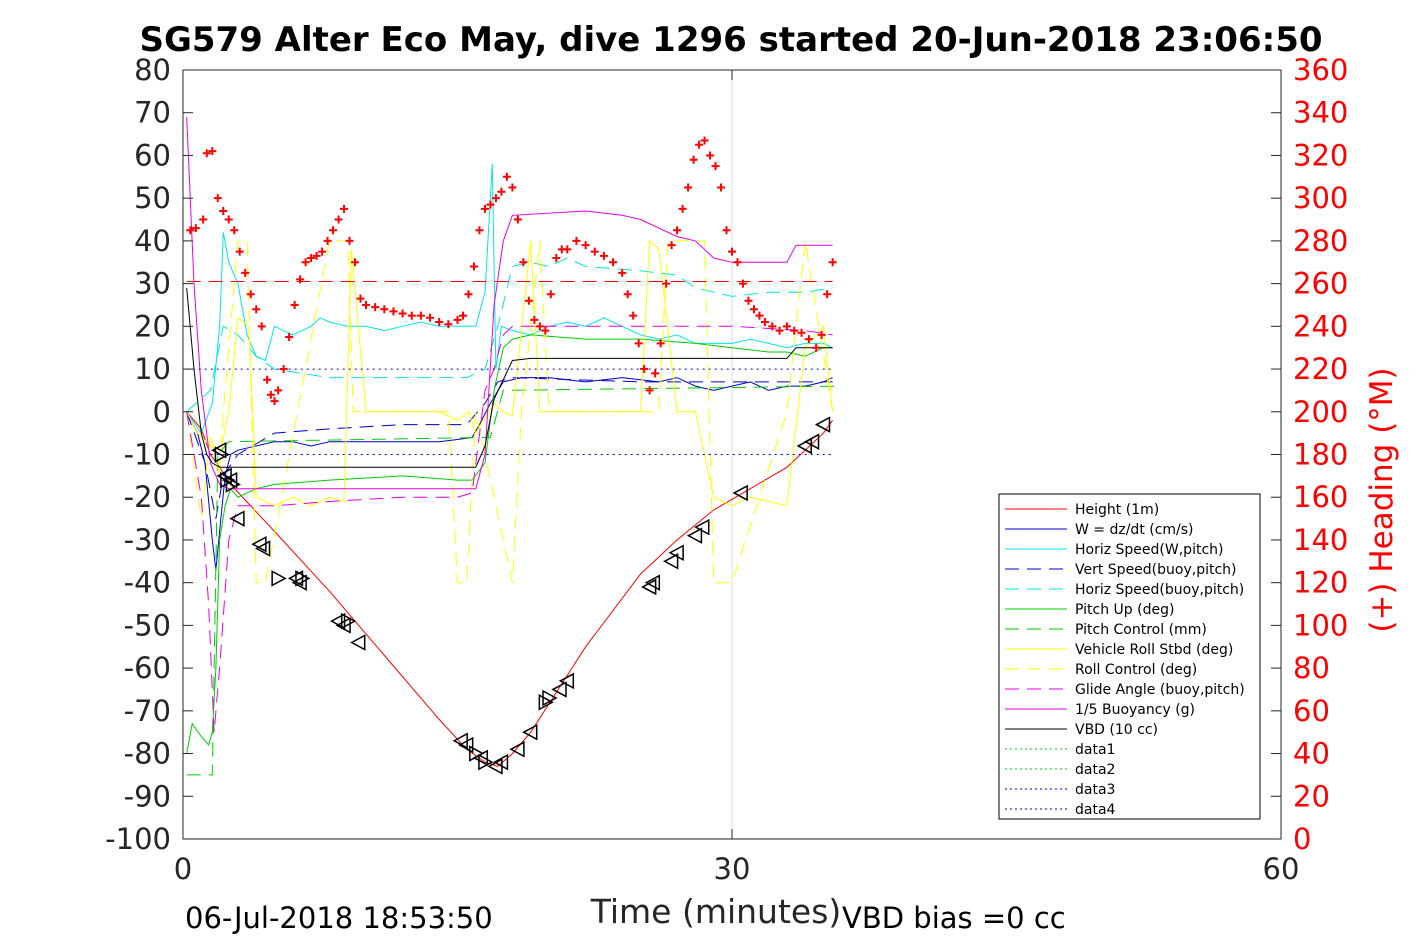 The image size is (1417, 945). I want to click on legend-label-0: Height (1m), so click(1117, 510).